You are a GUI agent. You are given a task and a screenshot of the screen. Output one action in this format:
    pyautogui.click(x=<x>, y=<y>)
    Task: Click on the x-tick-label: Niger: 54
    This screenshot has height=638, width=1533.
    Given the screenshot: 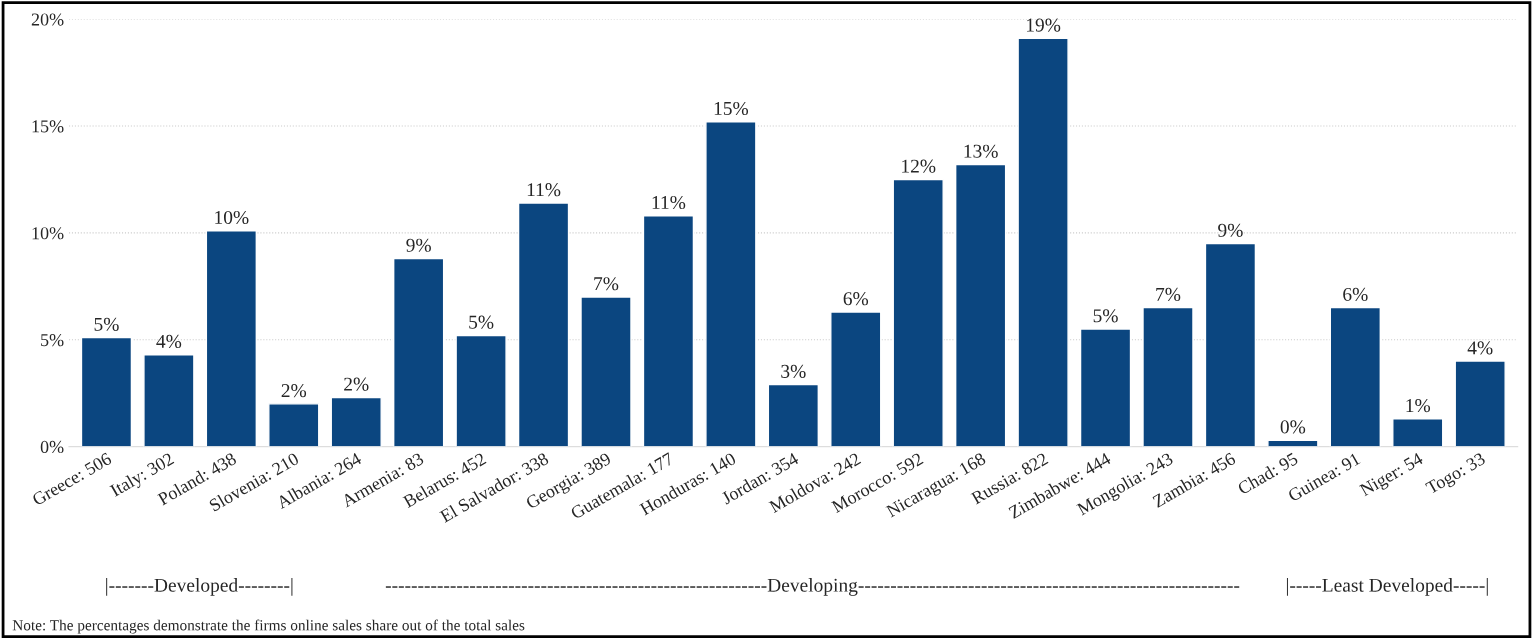 What is the action you would take?
    pyautogui.click(x=1392, y=476)
    